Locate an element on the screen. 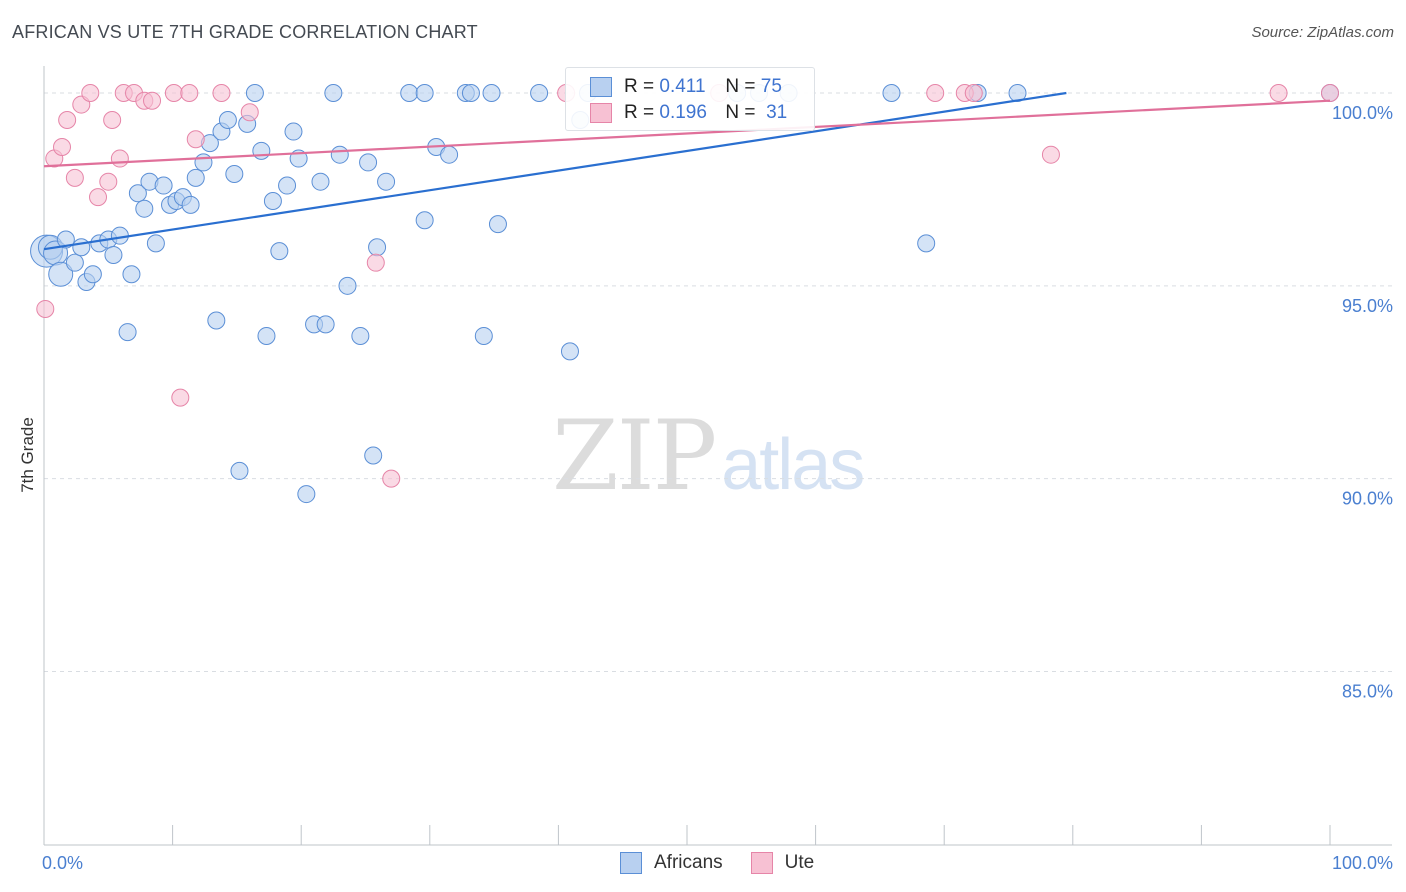 Image resolution: width=1406 pixels, height=892 pixels. y-tick-label: 90.0% is located at coordinates (1367, 499).